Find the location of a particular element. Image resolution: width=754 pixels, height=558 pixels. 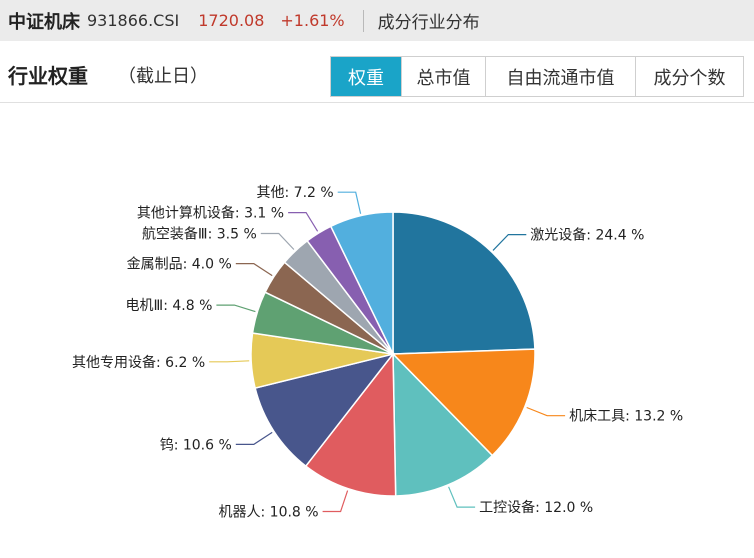

slice-label-value: 3.1 % is located at coordinates (264, 214).